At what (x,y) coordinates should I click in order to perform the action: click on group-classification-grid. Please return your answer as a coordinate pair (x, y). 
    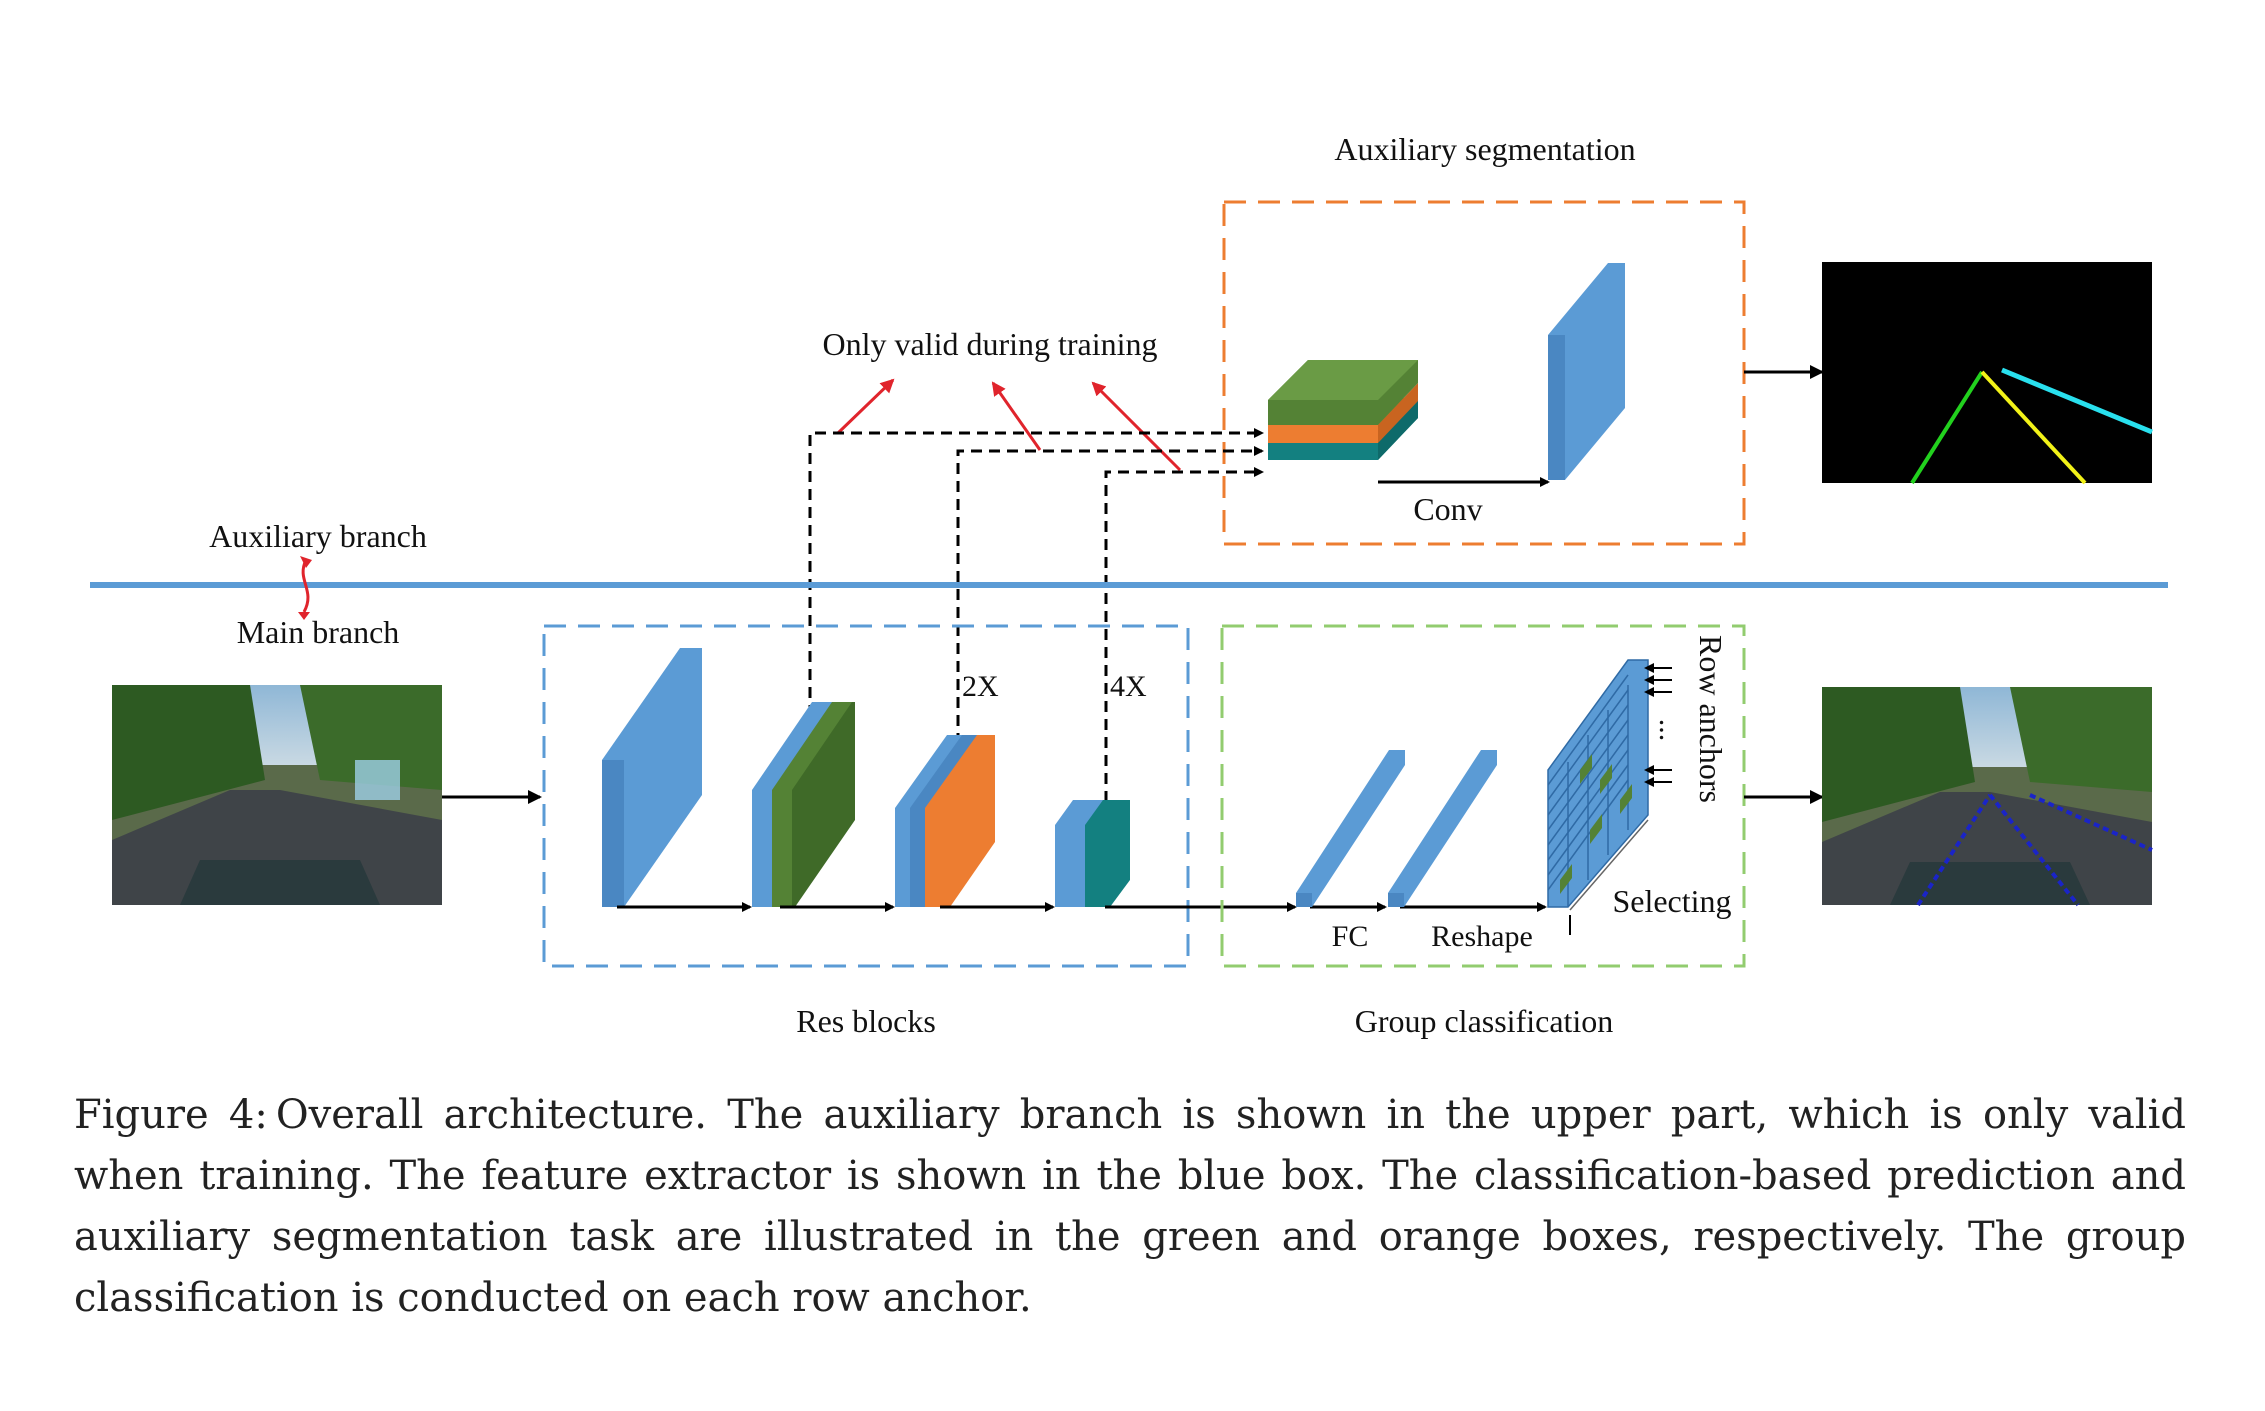
    Looking at the image, I should click on (1598, 783).